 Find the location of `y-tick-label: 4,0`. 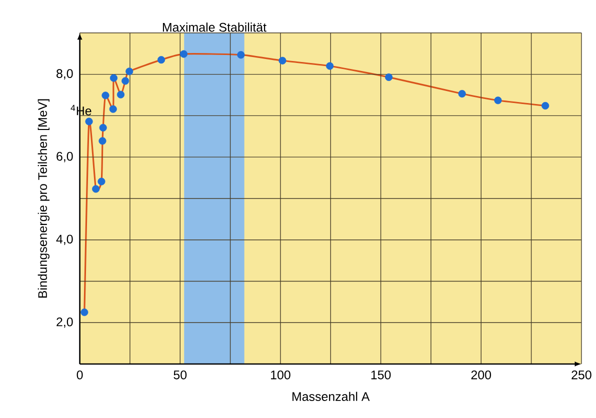

y-tick-label: 4,0 is located at coordinates (64, 240).